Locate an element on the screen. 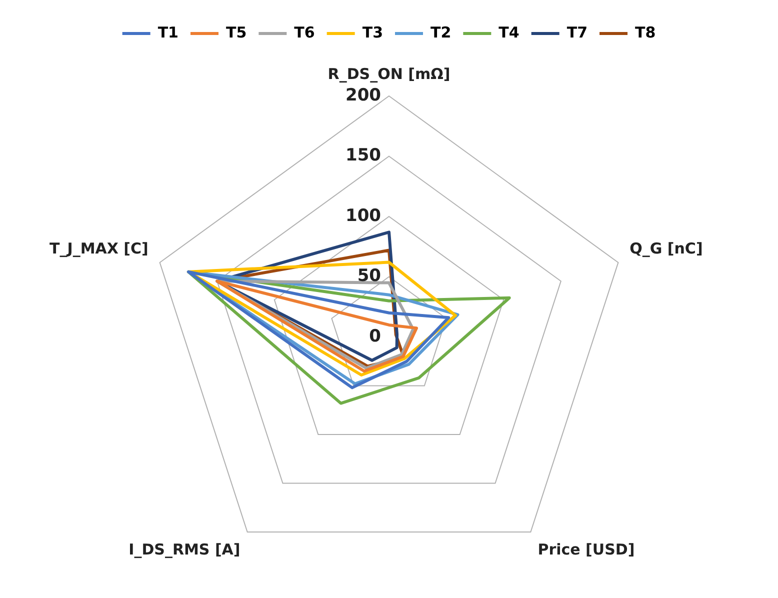  y-tick-label: 200 is located at coordinates (364, 95).